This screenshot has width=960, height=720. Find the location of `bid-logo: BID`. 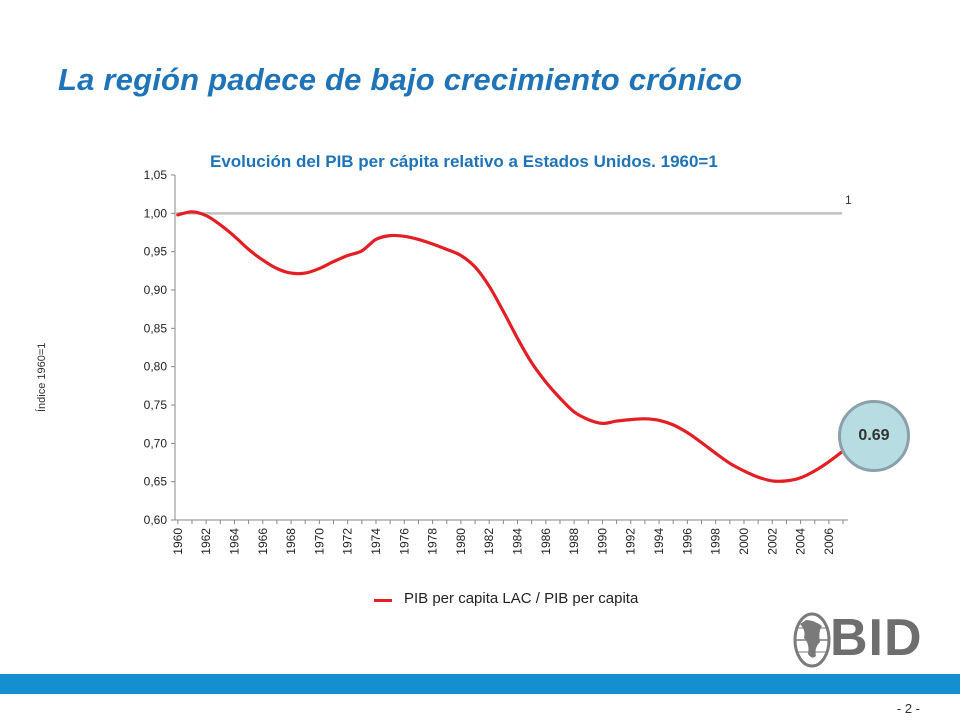

bid-logo: BID is located at coordinates (864, 639).